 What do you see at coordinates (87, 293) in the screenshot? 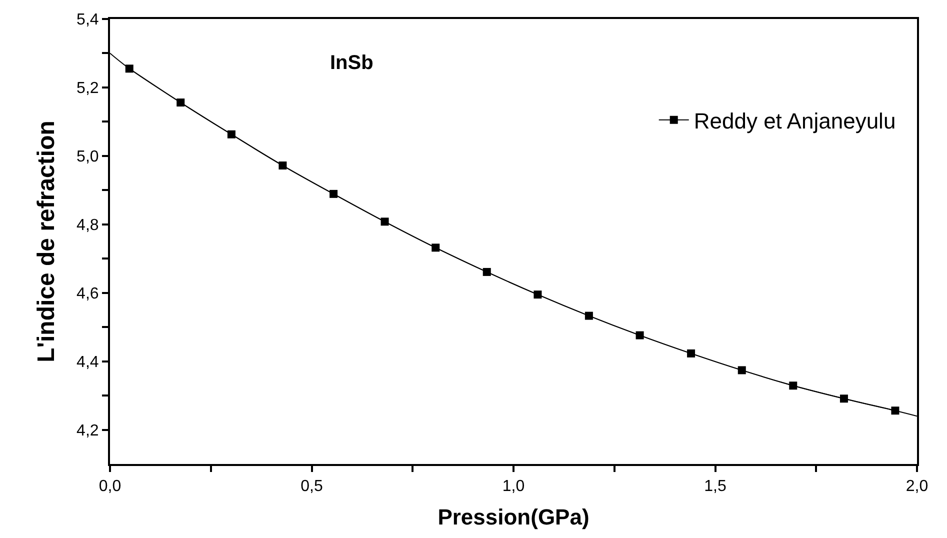
I see `y-tick-label: 4,6` at bounding box center [87, 293].